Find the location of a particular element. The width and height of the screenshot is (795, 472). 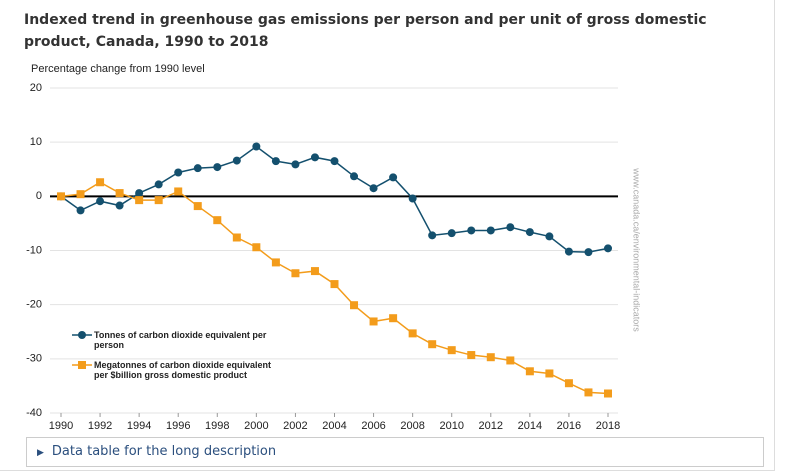

y-tick-label: -30 is located at coordinates (34, 359).